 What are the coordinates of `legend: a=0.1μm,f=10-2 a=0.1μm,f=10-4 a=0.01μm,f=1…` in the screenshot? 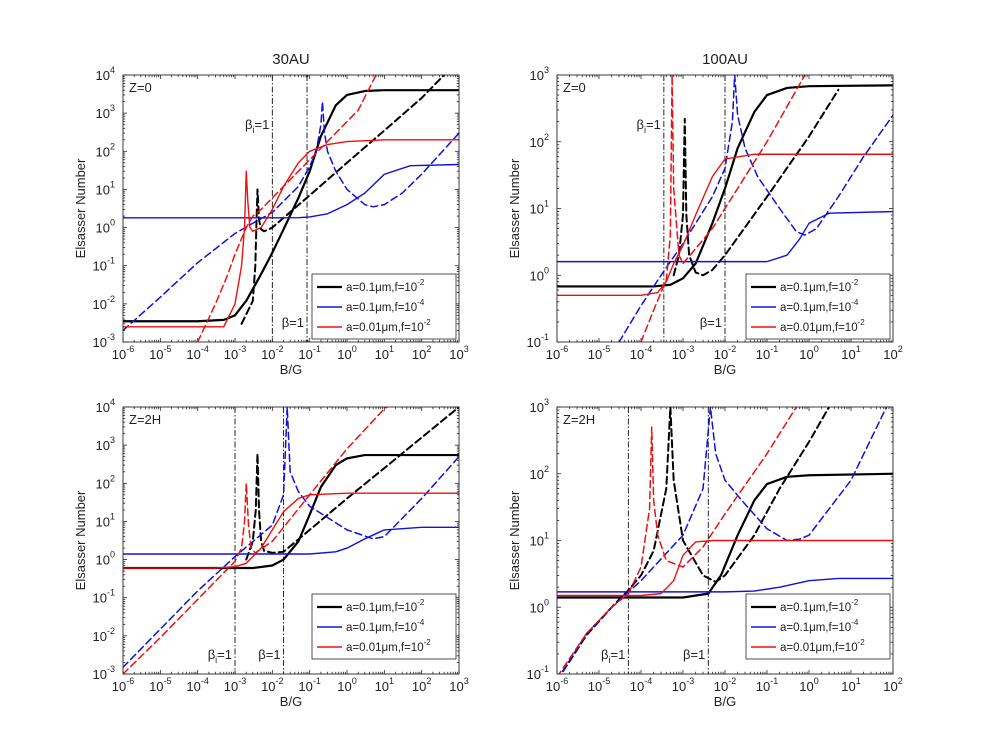 It's located at (818, 306).